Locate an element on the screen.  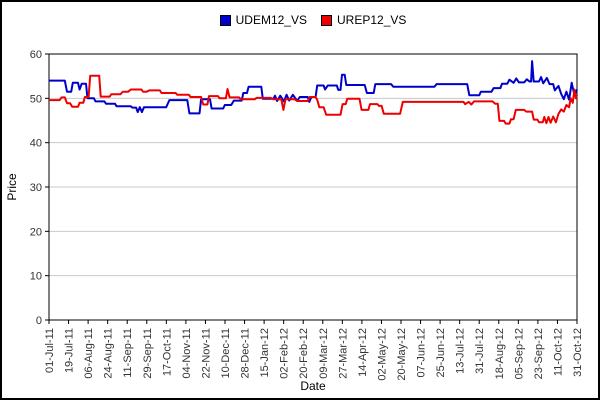
legend-swatch-red-icon is located at coordinates (326, 20).